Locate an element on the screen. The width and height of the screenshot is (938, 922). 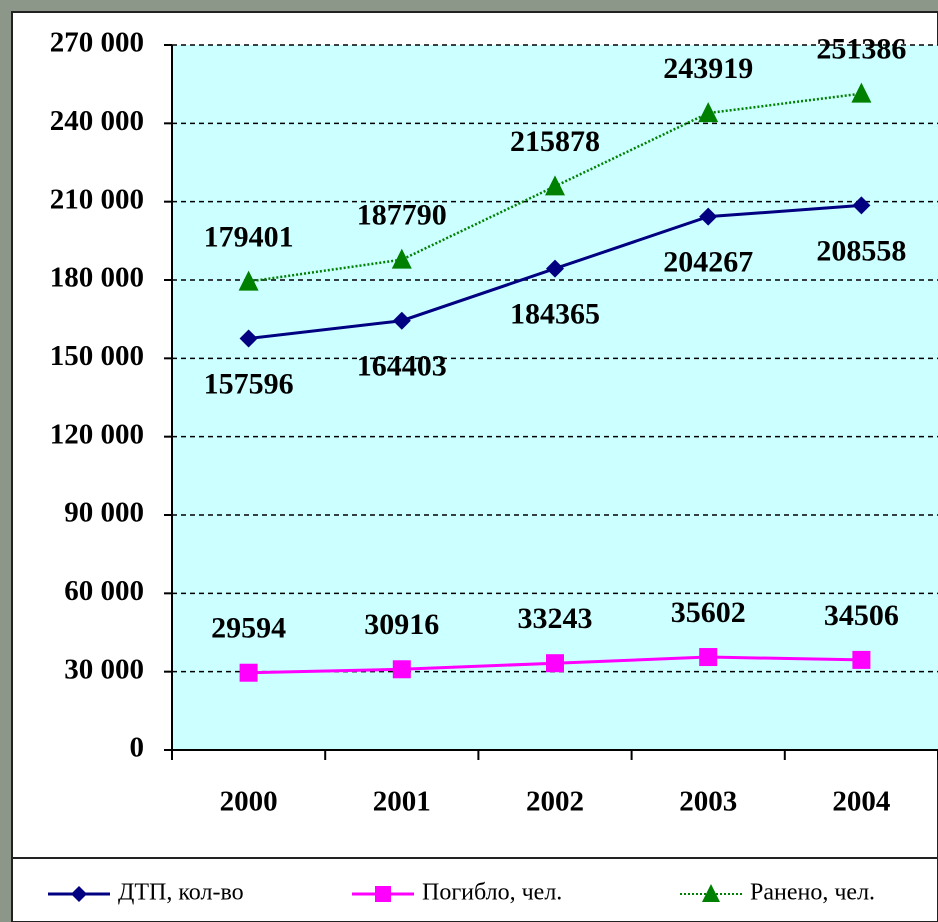
data-label: 157596 is located at coordinates (249, 383).